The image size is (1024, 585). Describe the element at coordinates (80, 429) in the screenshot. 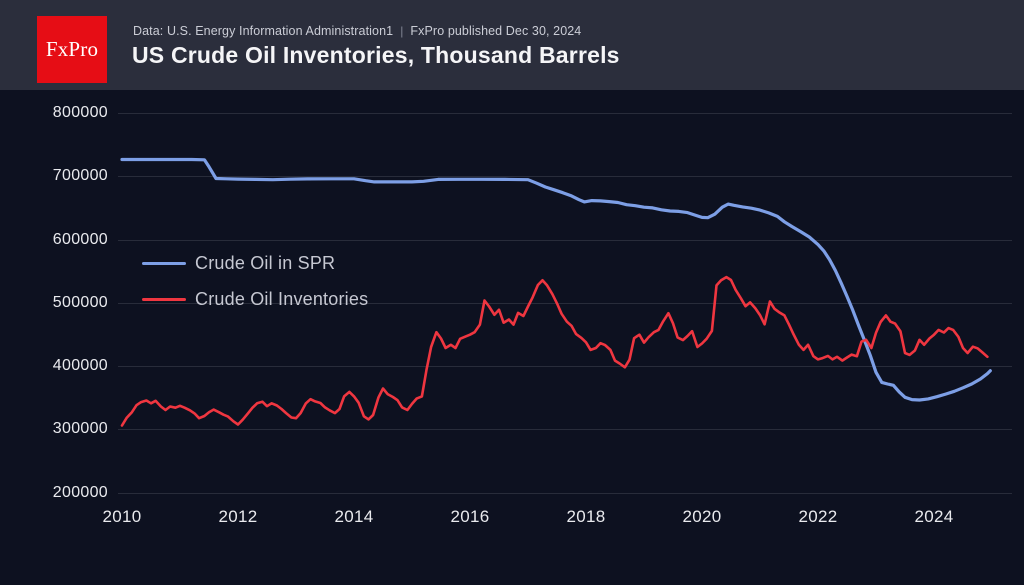

I see `y-tick-label: 300000` at that location.